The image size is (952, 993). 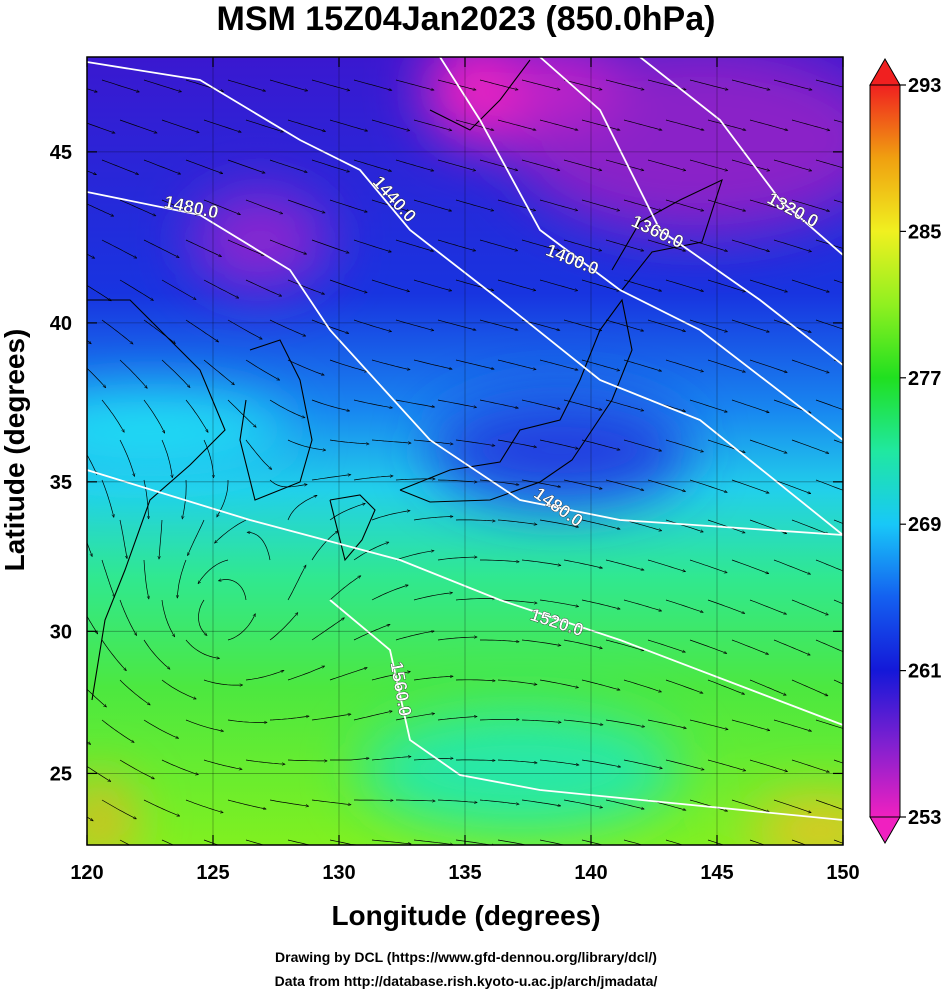 What do you see at coordinates (338, 873) in the screenshot?
I see `x-tick-label: 130` at bounding box center [338, 873].